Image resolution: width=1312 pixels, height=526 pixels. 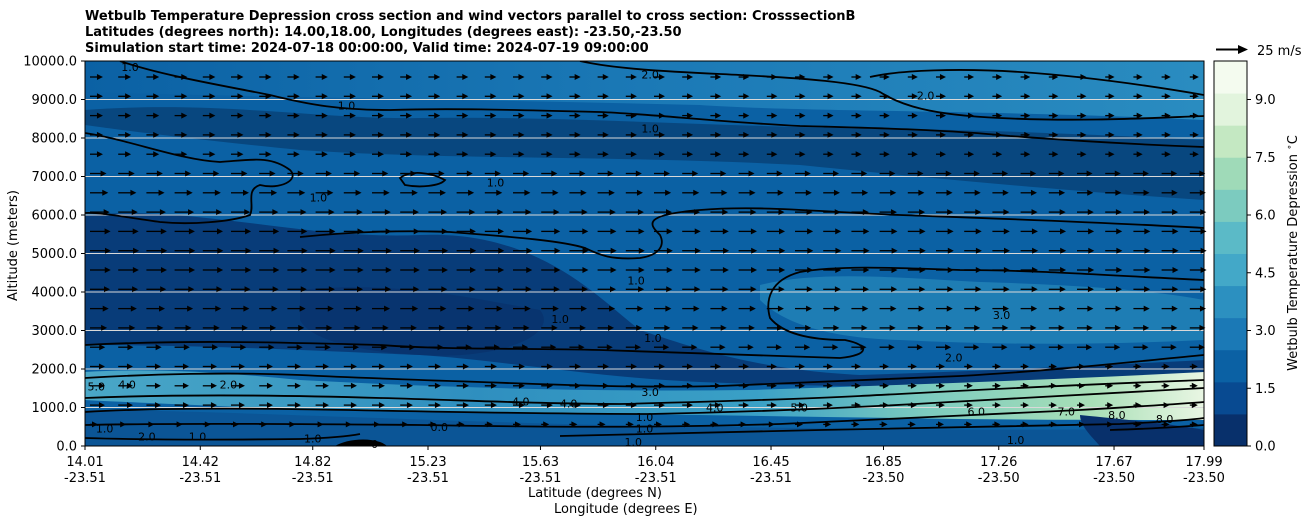 What do you see at coordinates (1265, 447) in the screenshot?
I see `colorbar-tick-label: 0.0` at bounding box center [1265, 447].